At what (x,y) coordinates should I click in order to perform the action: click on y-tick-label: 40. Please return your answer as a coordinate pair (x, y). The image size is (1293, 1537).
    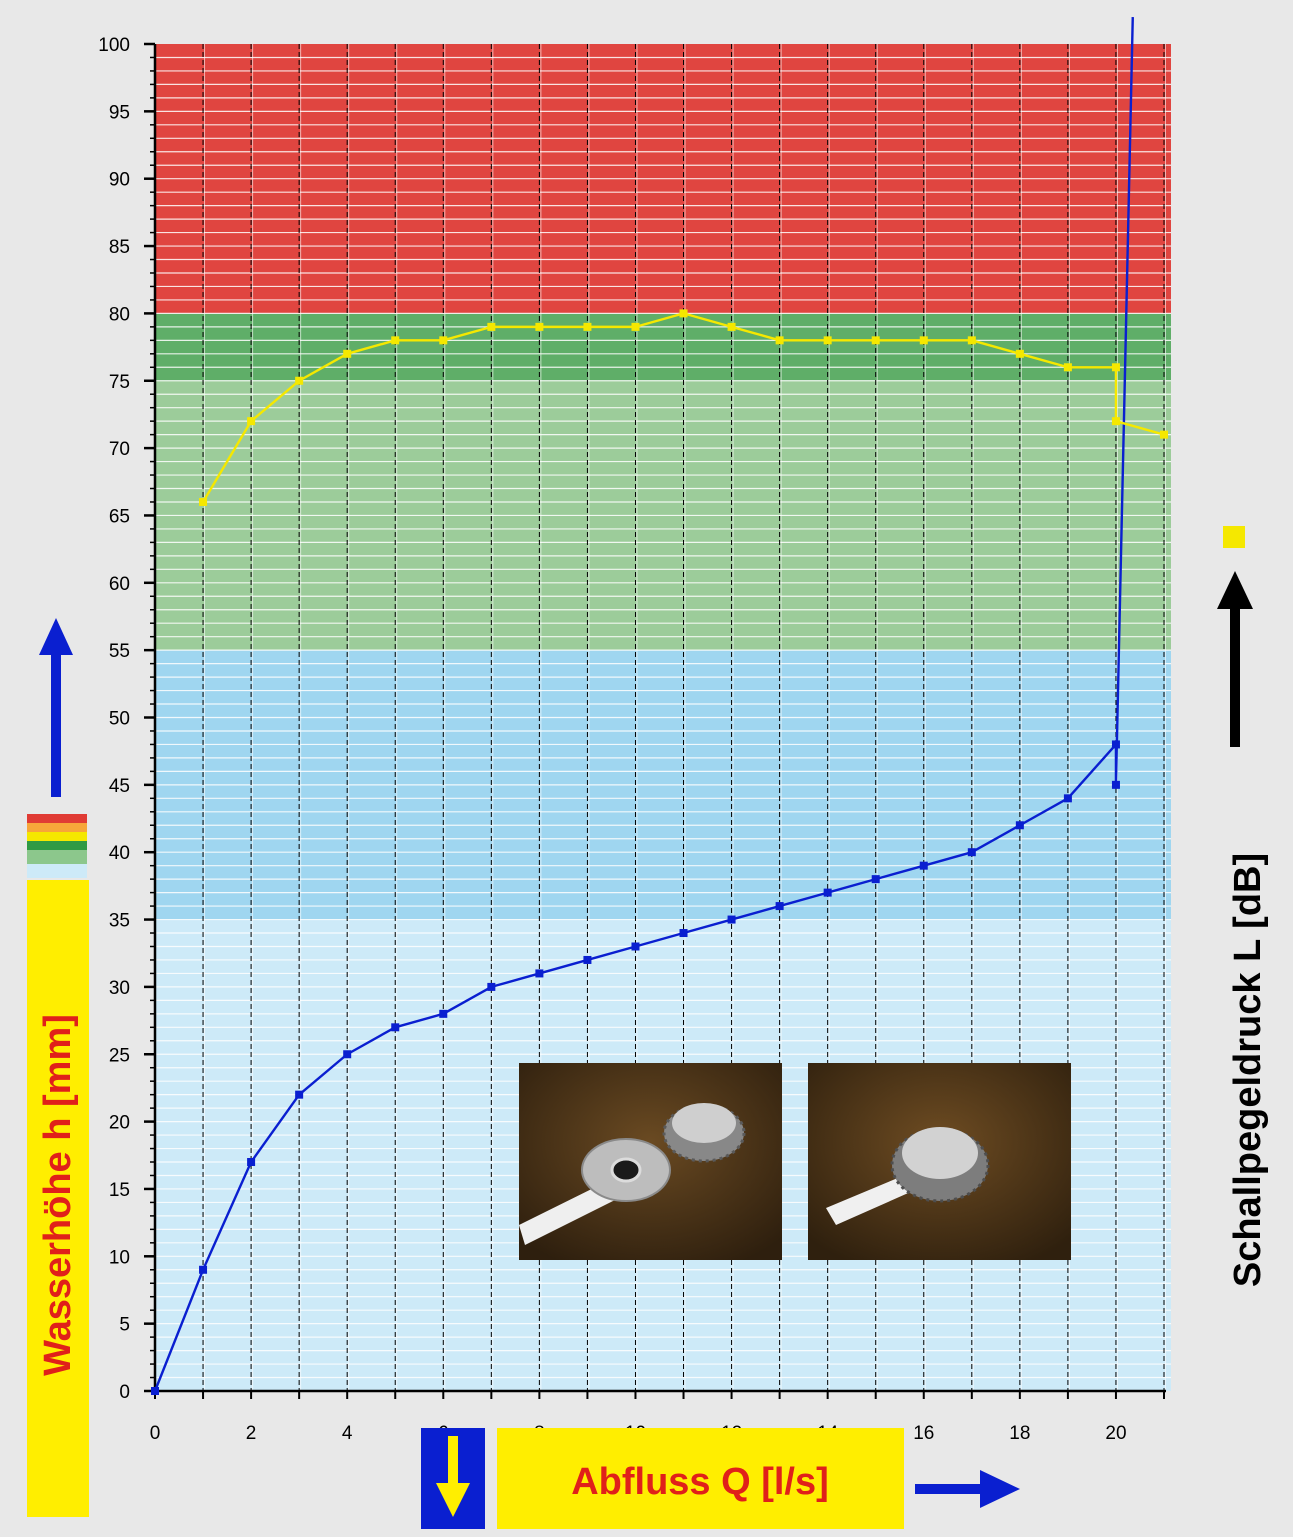
    Looking at the image, I should click on (119, 853).